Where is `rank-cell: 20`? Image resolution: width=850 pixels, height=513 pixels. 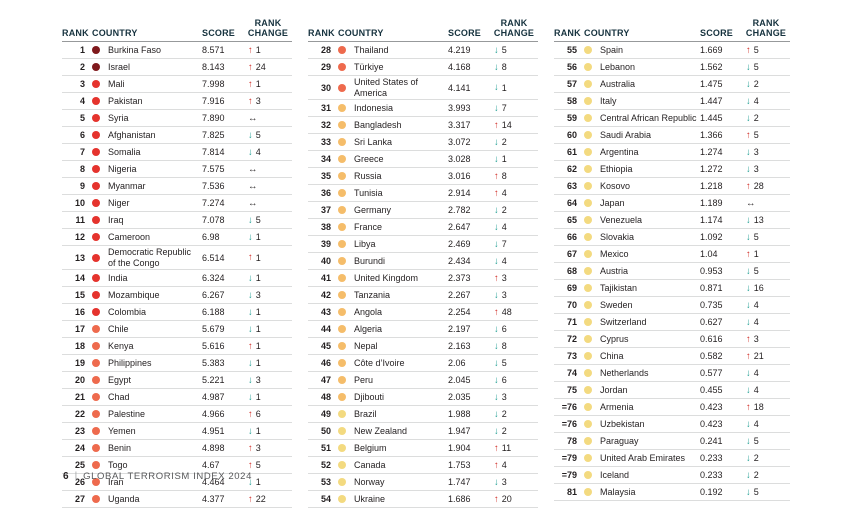 rank-cell: 20 is located at coordinates (79, 380).